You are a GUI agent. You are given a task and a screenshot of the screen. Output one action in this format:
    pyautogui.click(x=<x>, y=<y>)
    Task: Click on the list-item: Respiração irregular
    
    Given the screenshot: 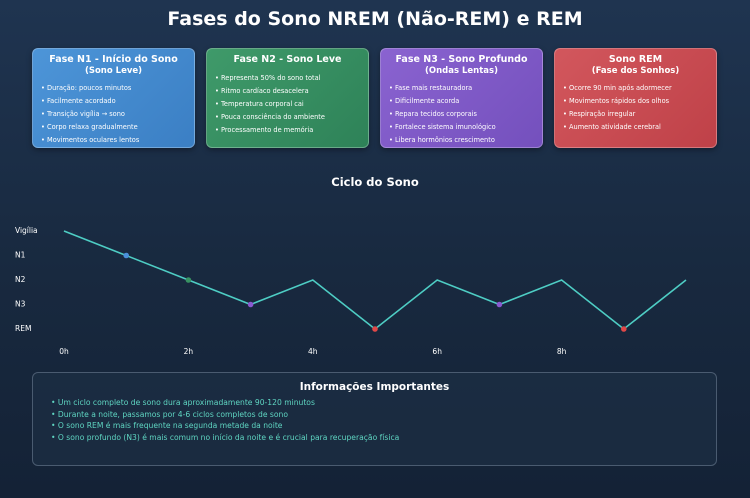 What is the action you would take?
    pyautogui.click(x=636, y=114)
    